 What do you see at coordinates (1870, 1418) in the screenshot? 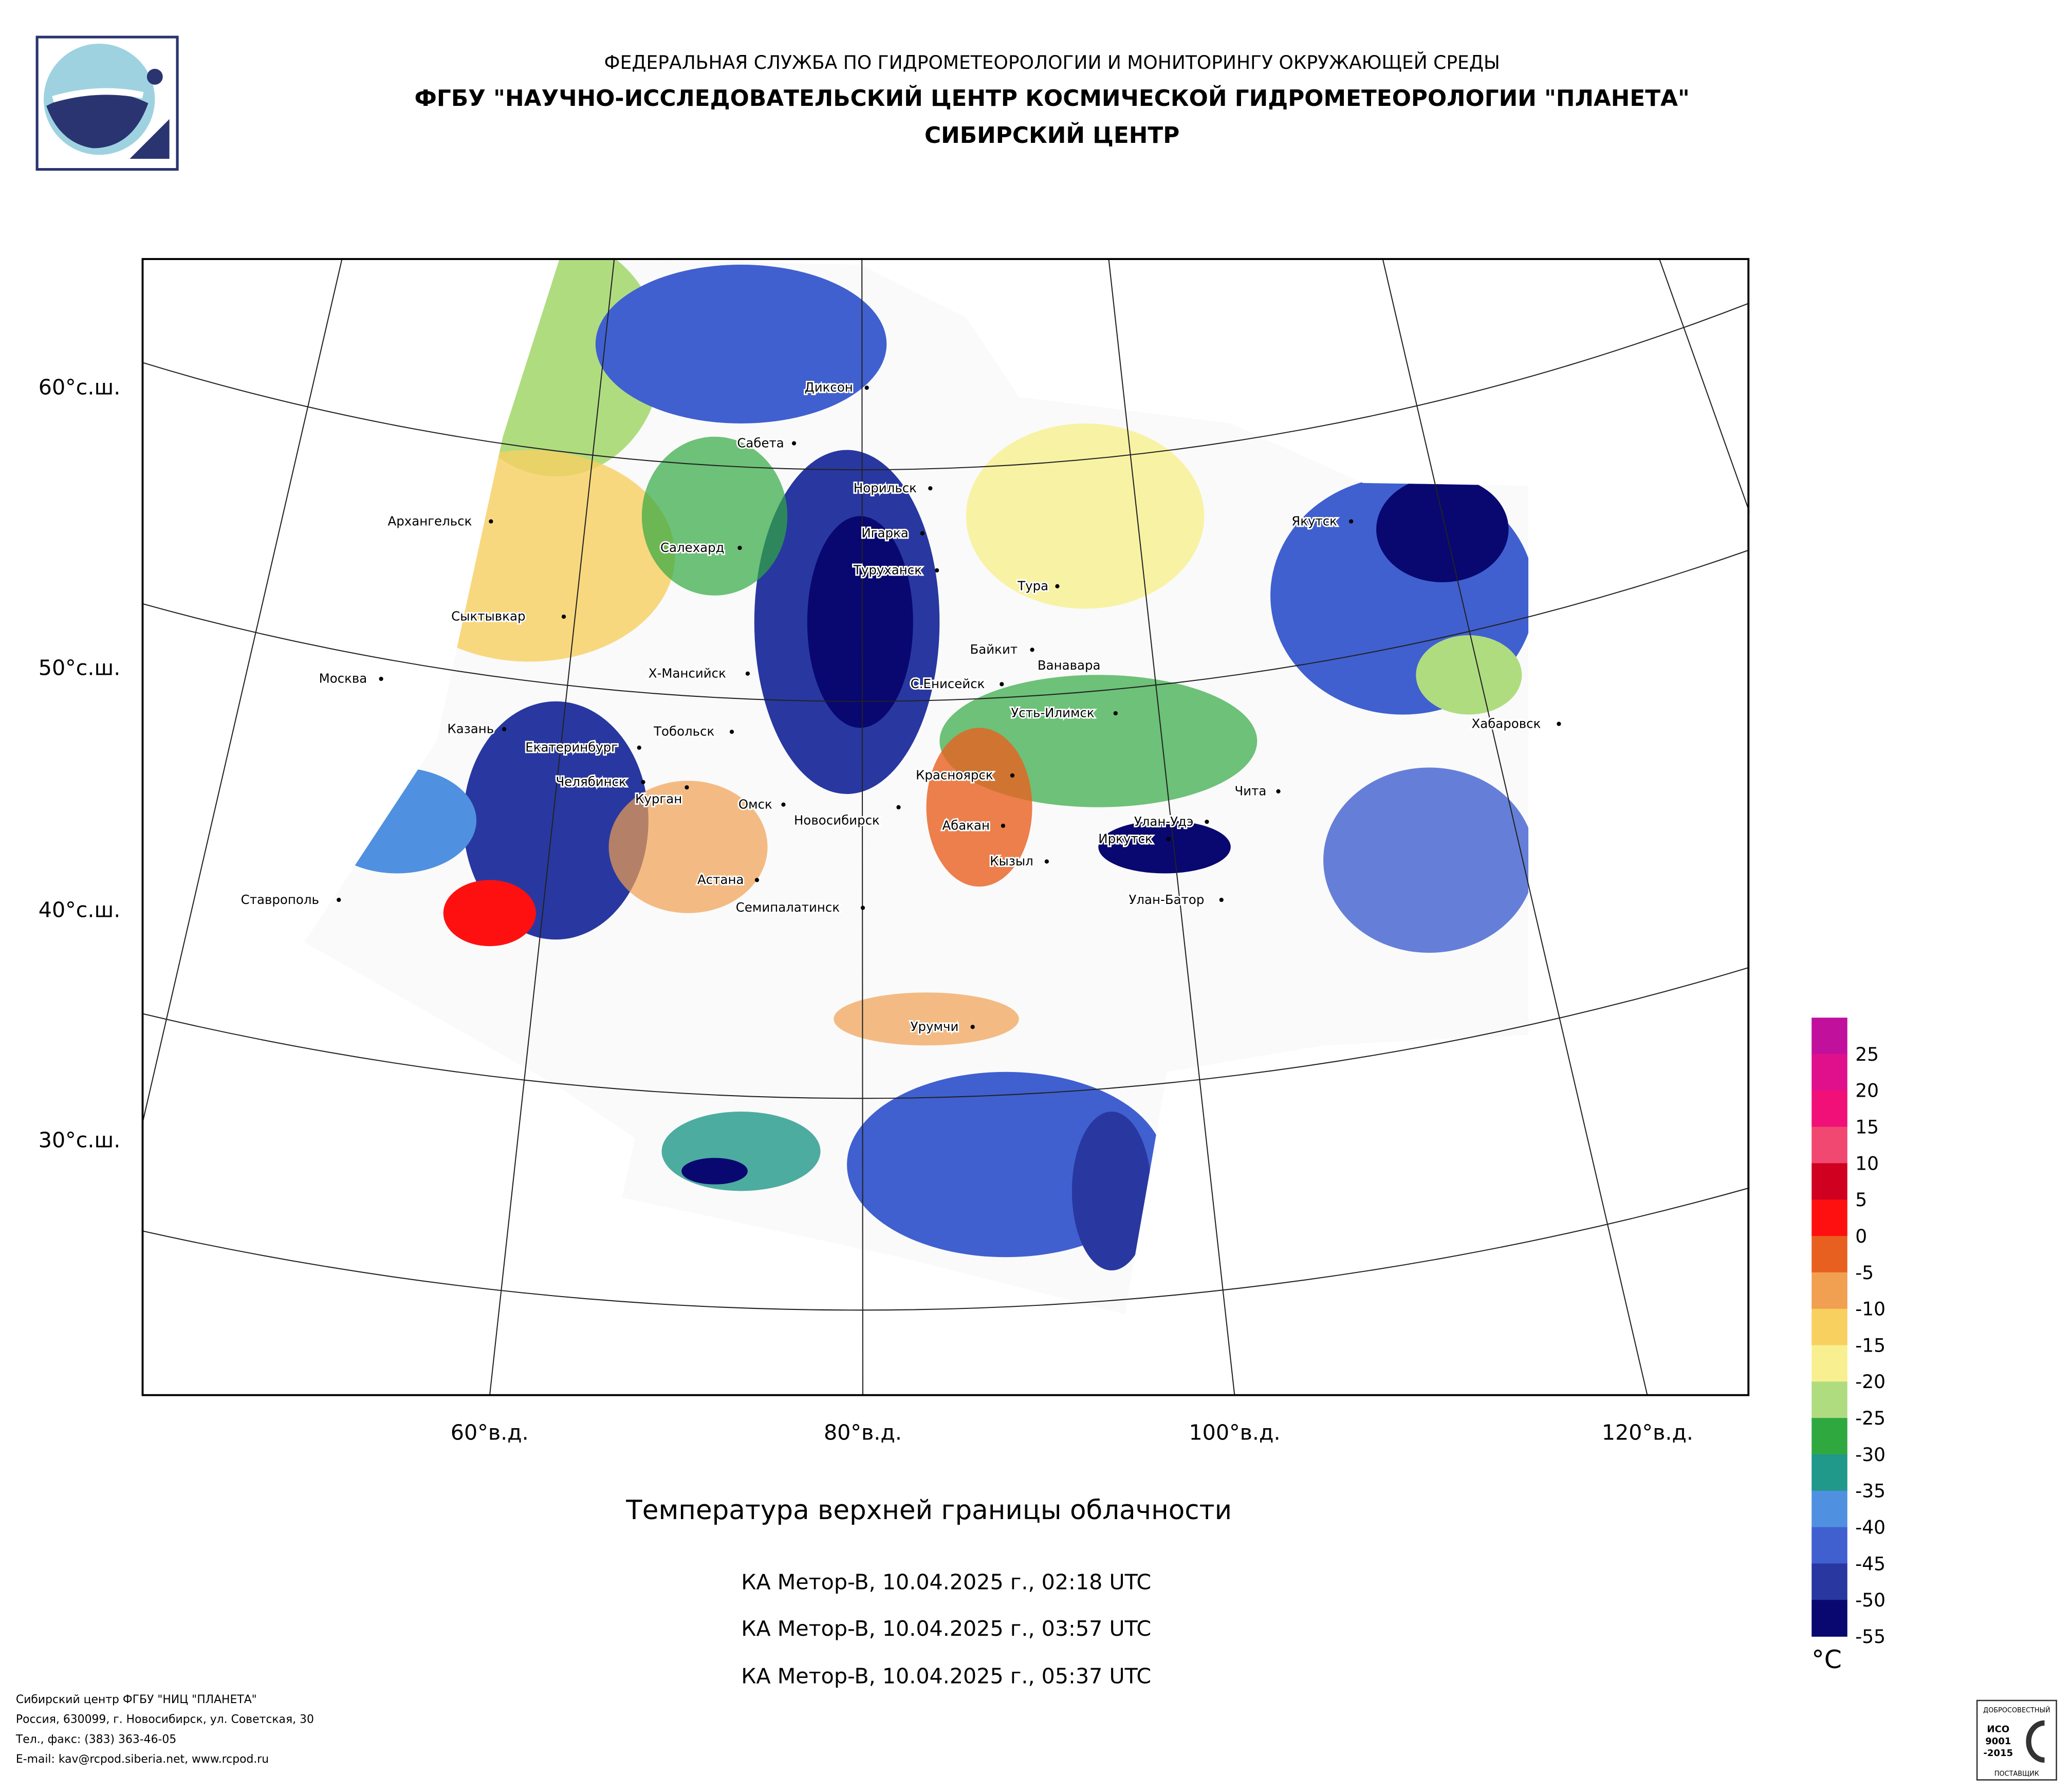
I see `legend-tick: -25` at bounding box center [1870, 1418].